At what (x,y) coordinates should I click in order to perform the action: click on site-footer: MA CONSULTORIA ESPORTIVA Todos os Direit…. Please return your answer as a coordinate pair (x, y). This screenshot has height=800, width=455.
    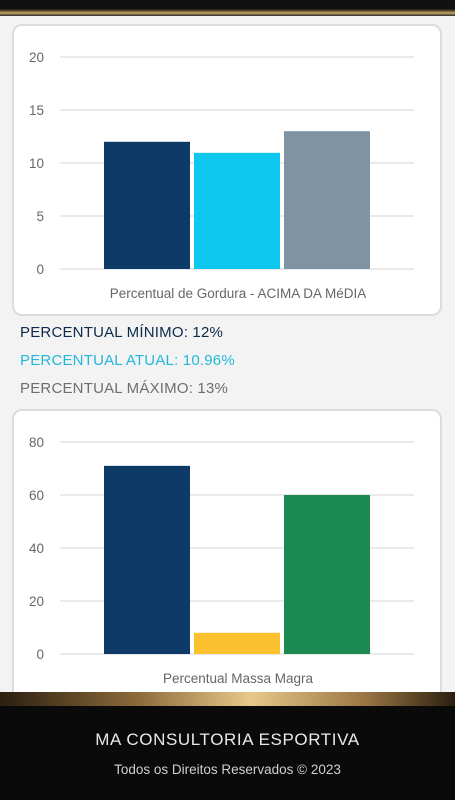
    Looking at the image, I should click on (227, 746).